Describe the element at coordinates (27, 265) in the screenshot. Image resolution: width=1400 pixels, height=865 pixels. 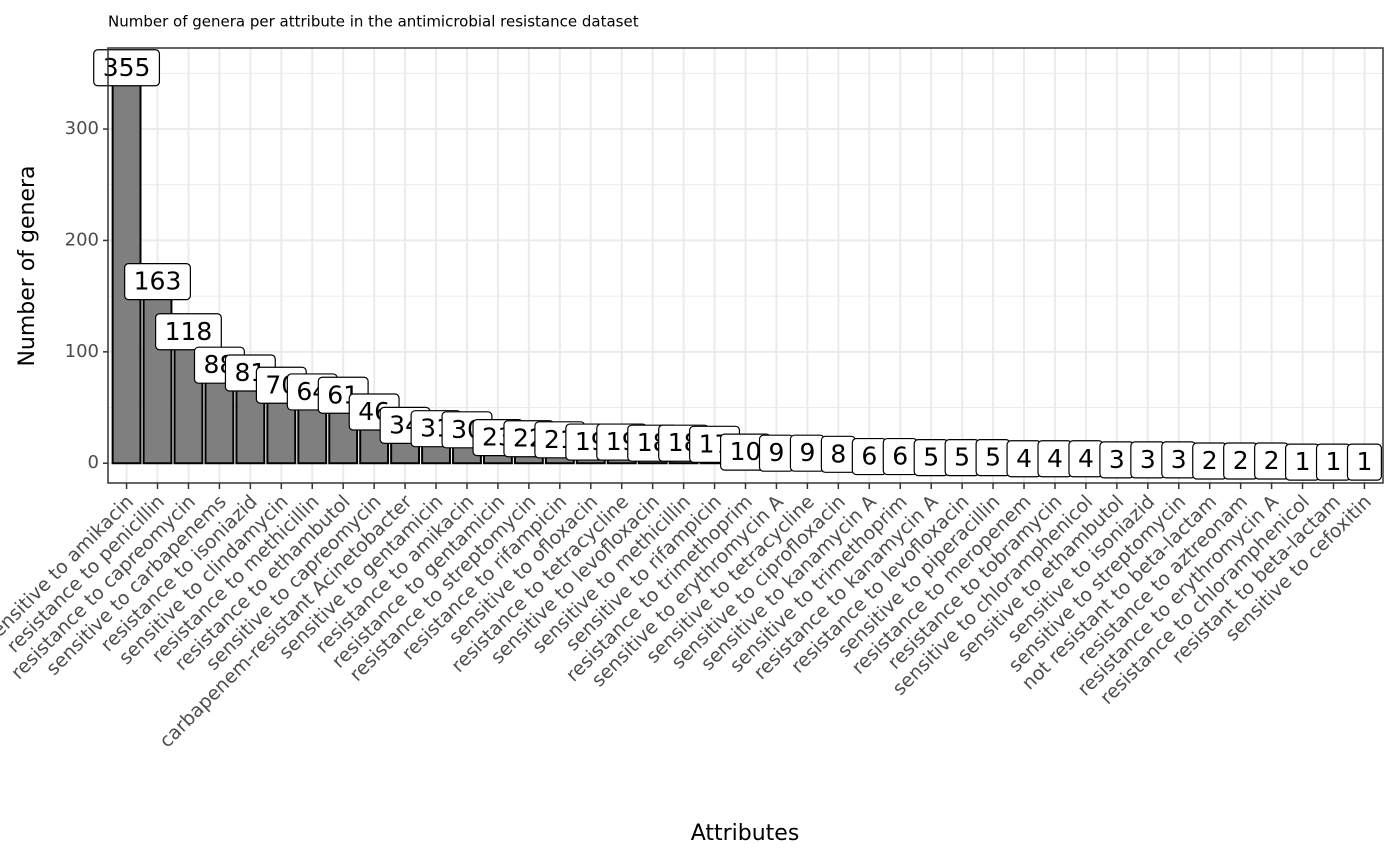
I see `y-axis-title: Number of genera` at that location.